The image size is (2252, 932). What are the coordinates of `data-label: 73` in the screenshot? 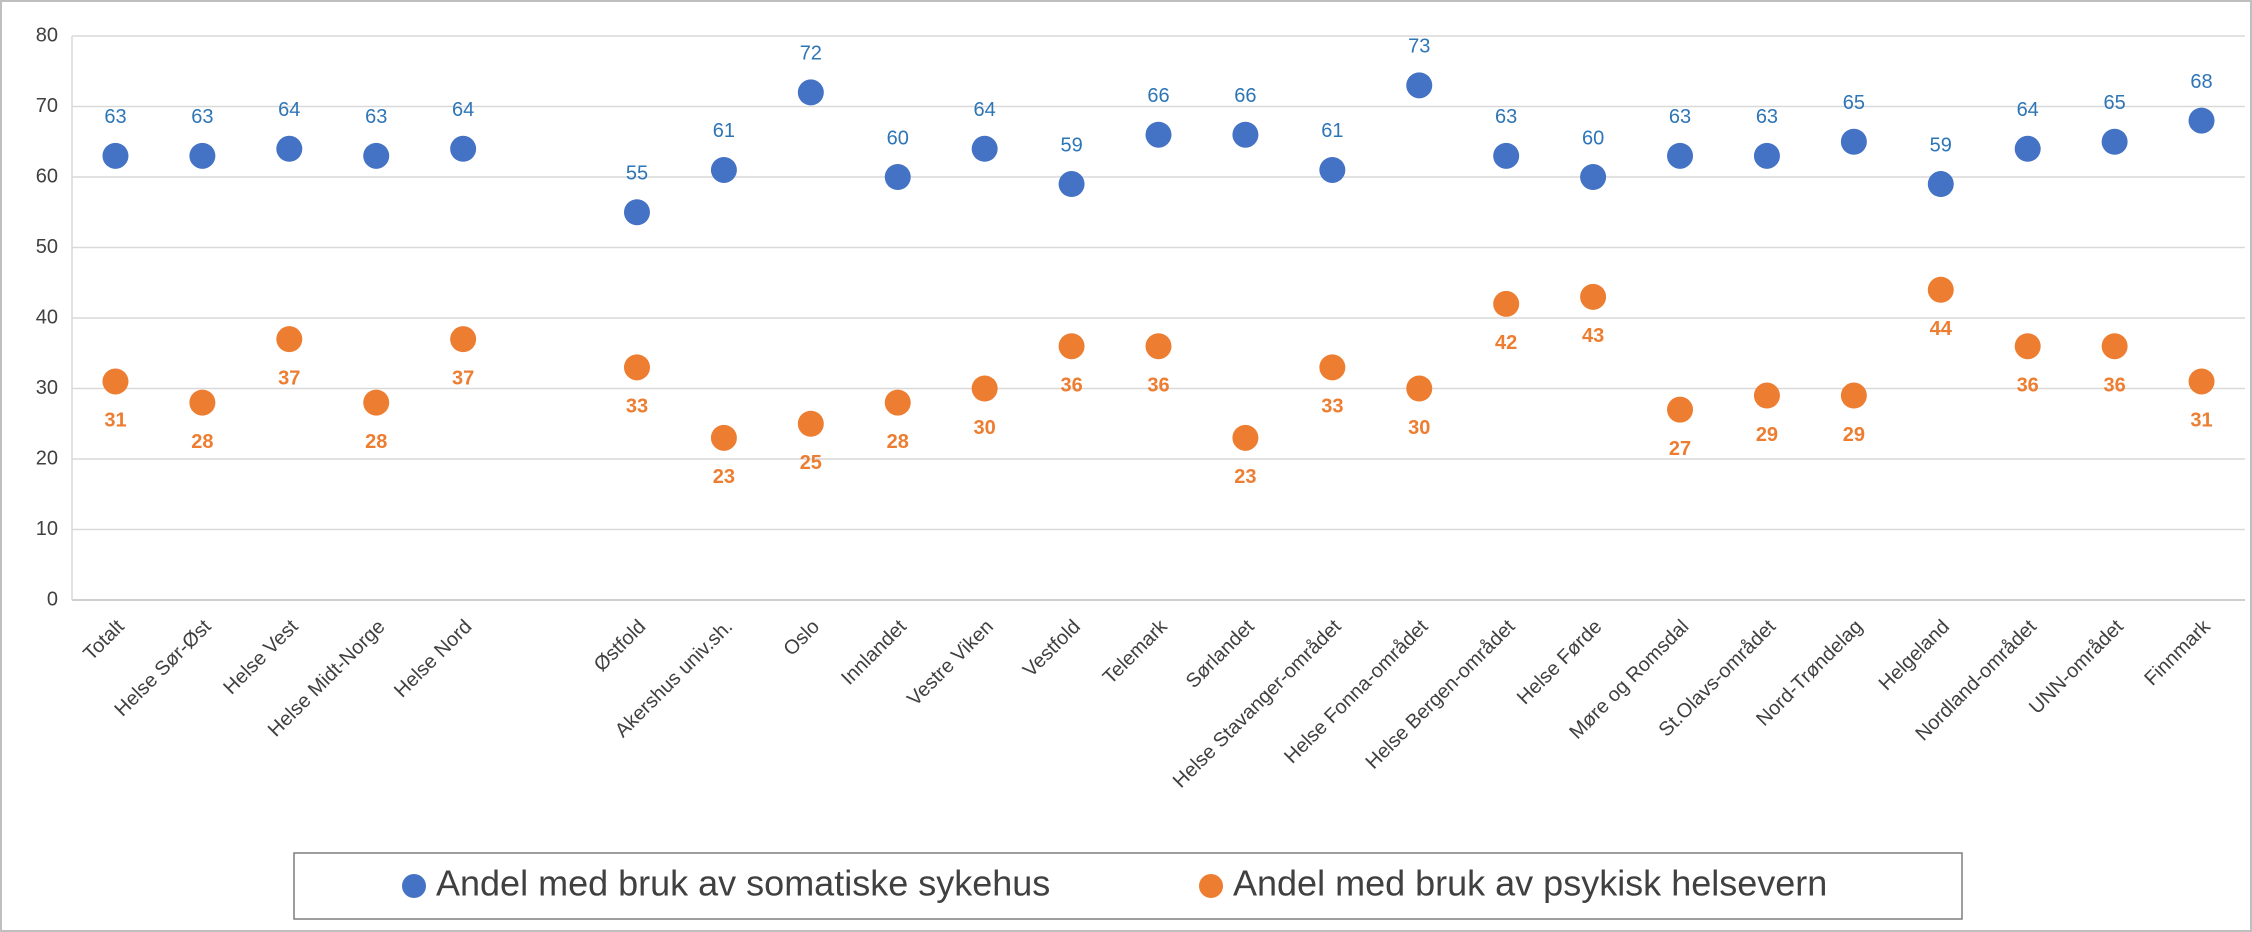 It's located at (1419, 47).